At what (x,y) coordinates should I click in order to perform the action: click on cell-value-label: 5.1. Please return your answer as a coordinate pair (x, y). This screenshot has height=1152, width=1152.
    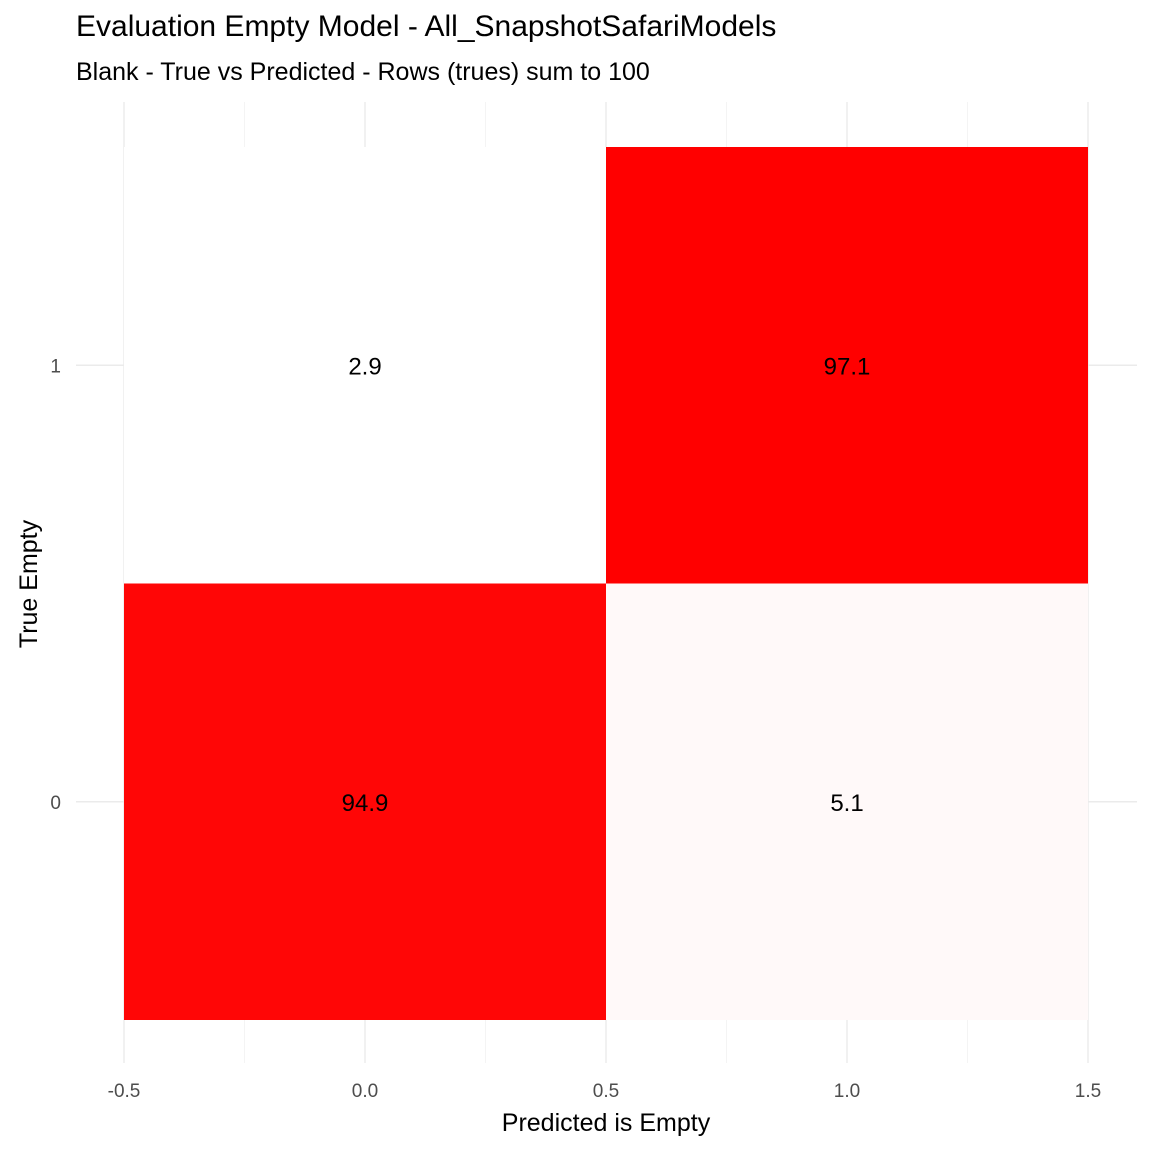
    Looking at the image, I should click on (846, 803).